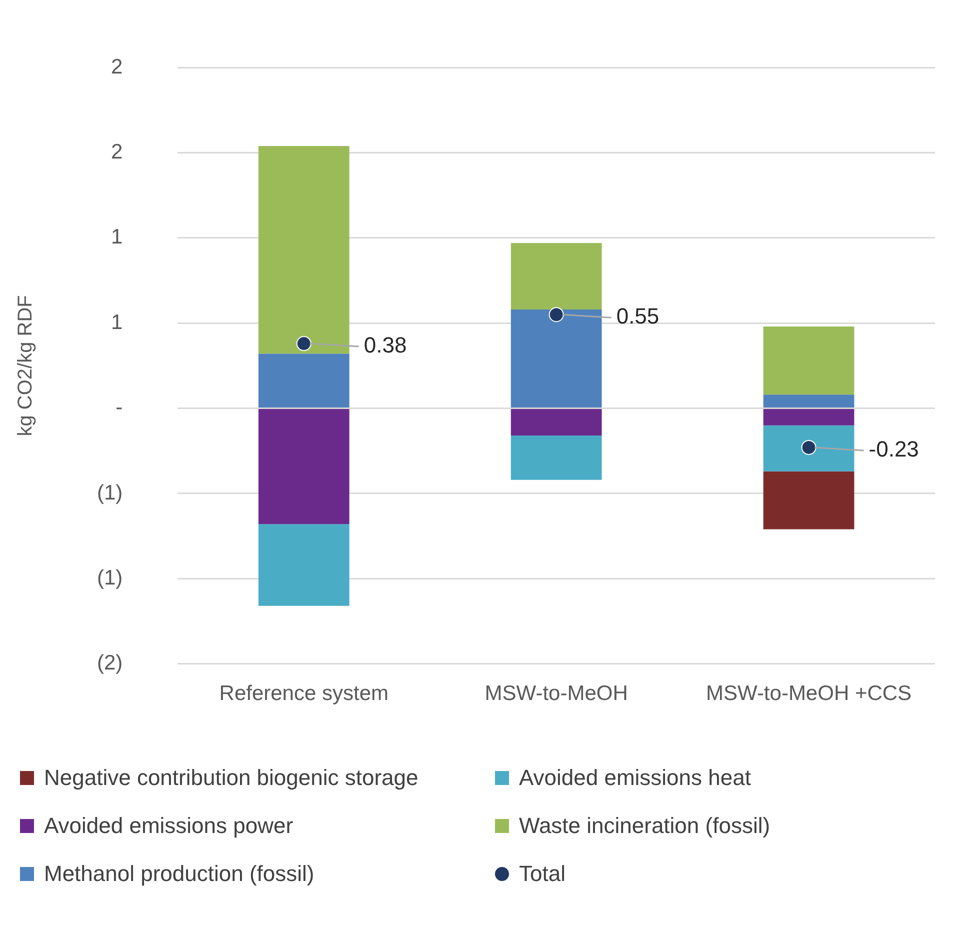 This screenshot has height=940, width=955. What do you see at coordinates (25, 365) in the screenshot?
I see `y-axis-title: kg CO2/kg RDF` at bounding box center [25, 365].